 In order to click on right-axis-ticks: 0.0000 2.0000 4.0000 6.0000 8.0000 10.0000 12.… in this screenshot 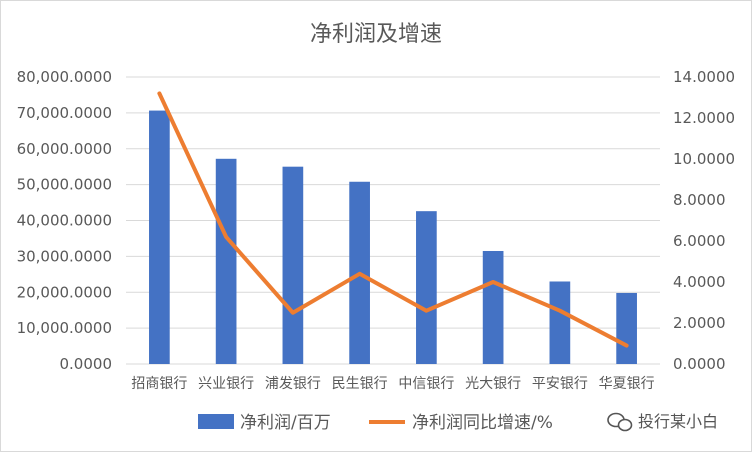, I will do `click(704, 220)`.